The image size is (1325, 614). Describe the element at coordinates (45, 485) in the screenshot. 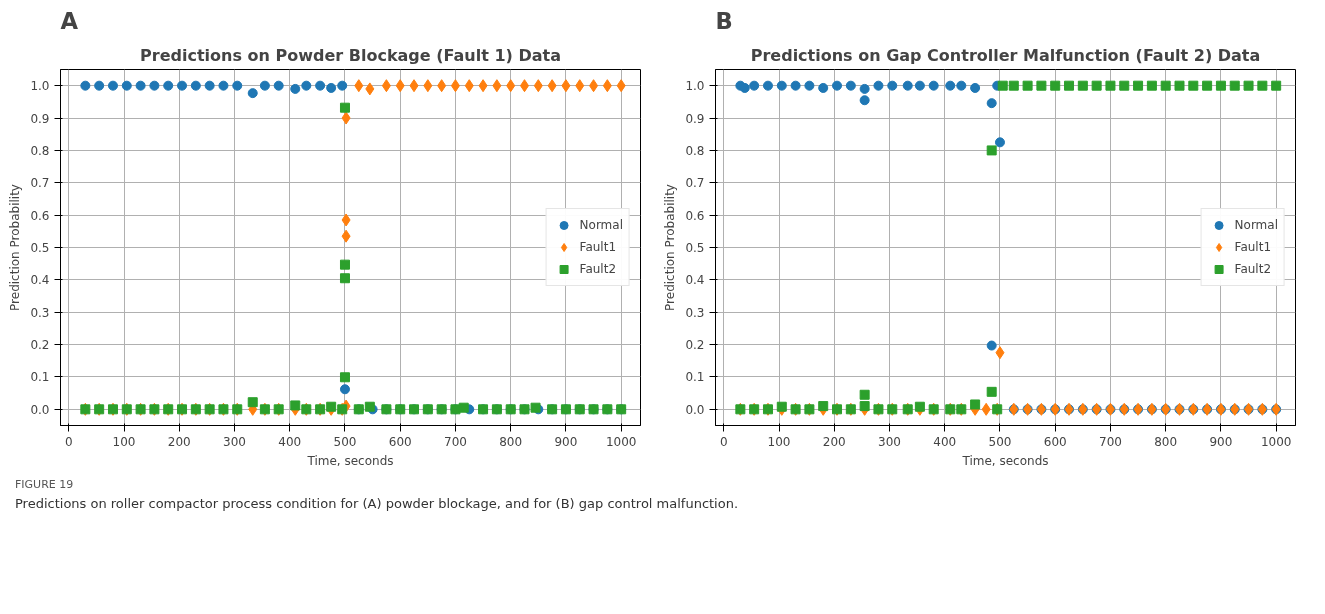

I see `caption: FIGURE 19` at that location.